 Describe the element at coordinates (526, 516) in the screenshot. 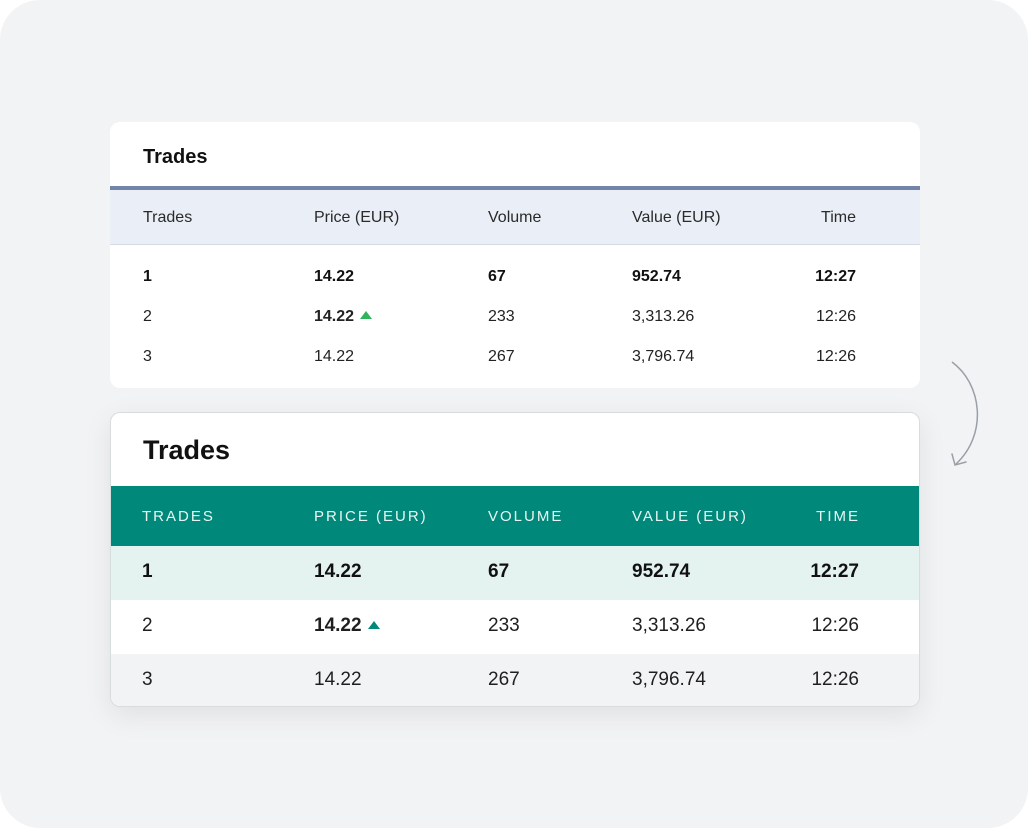

I see `column-header-volume: VOLUME` at that location.